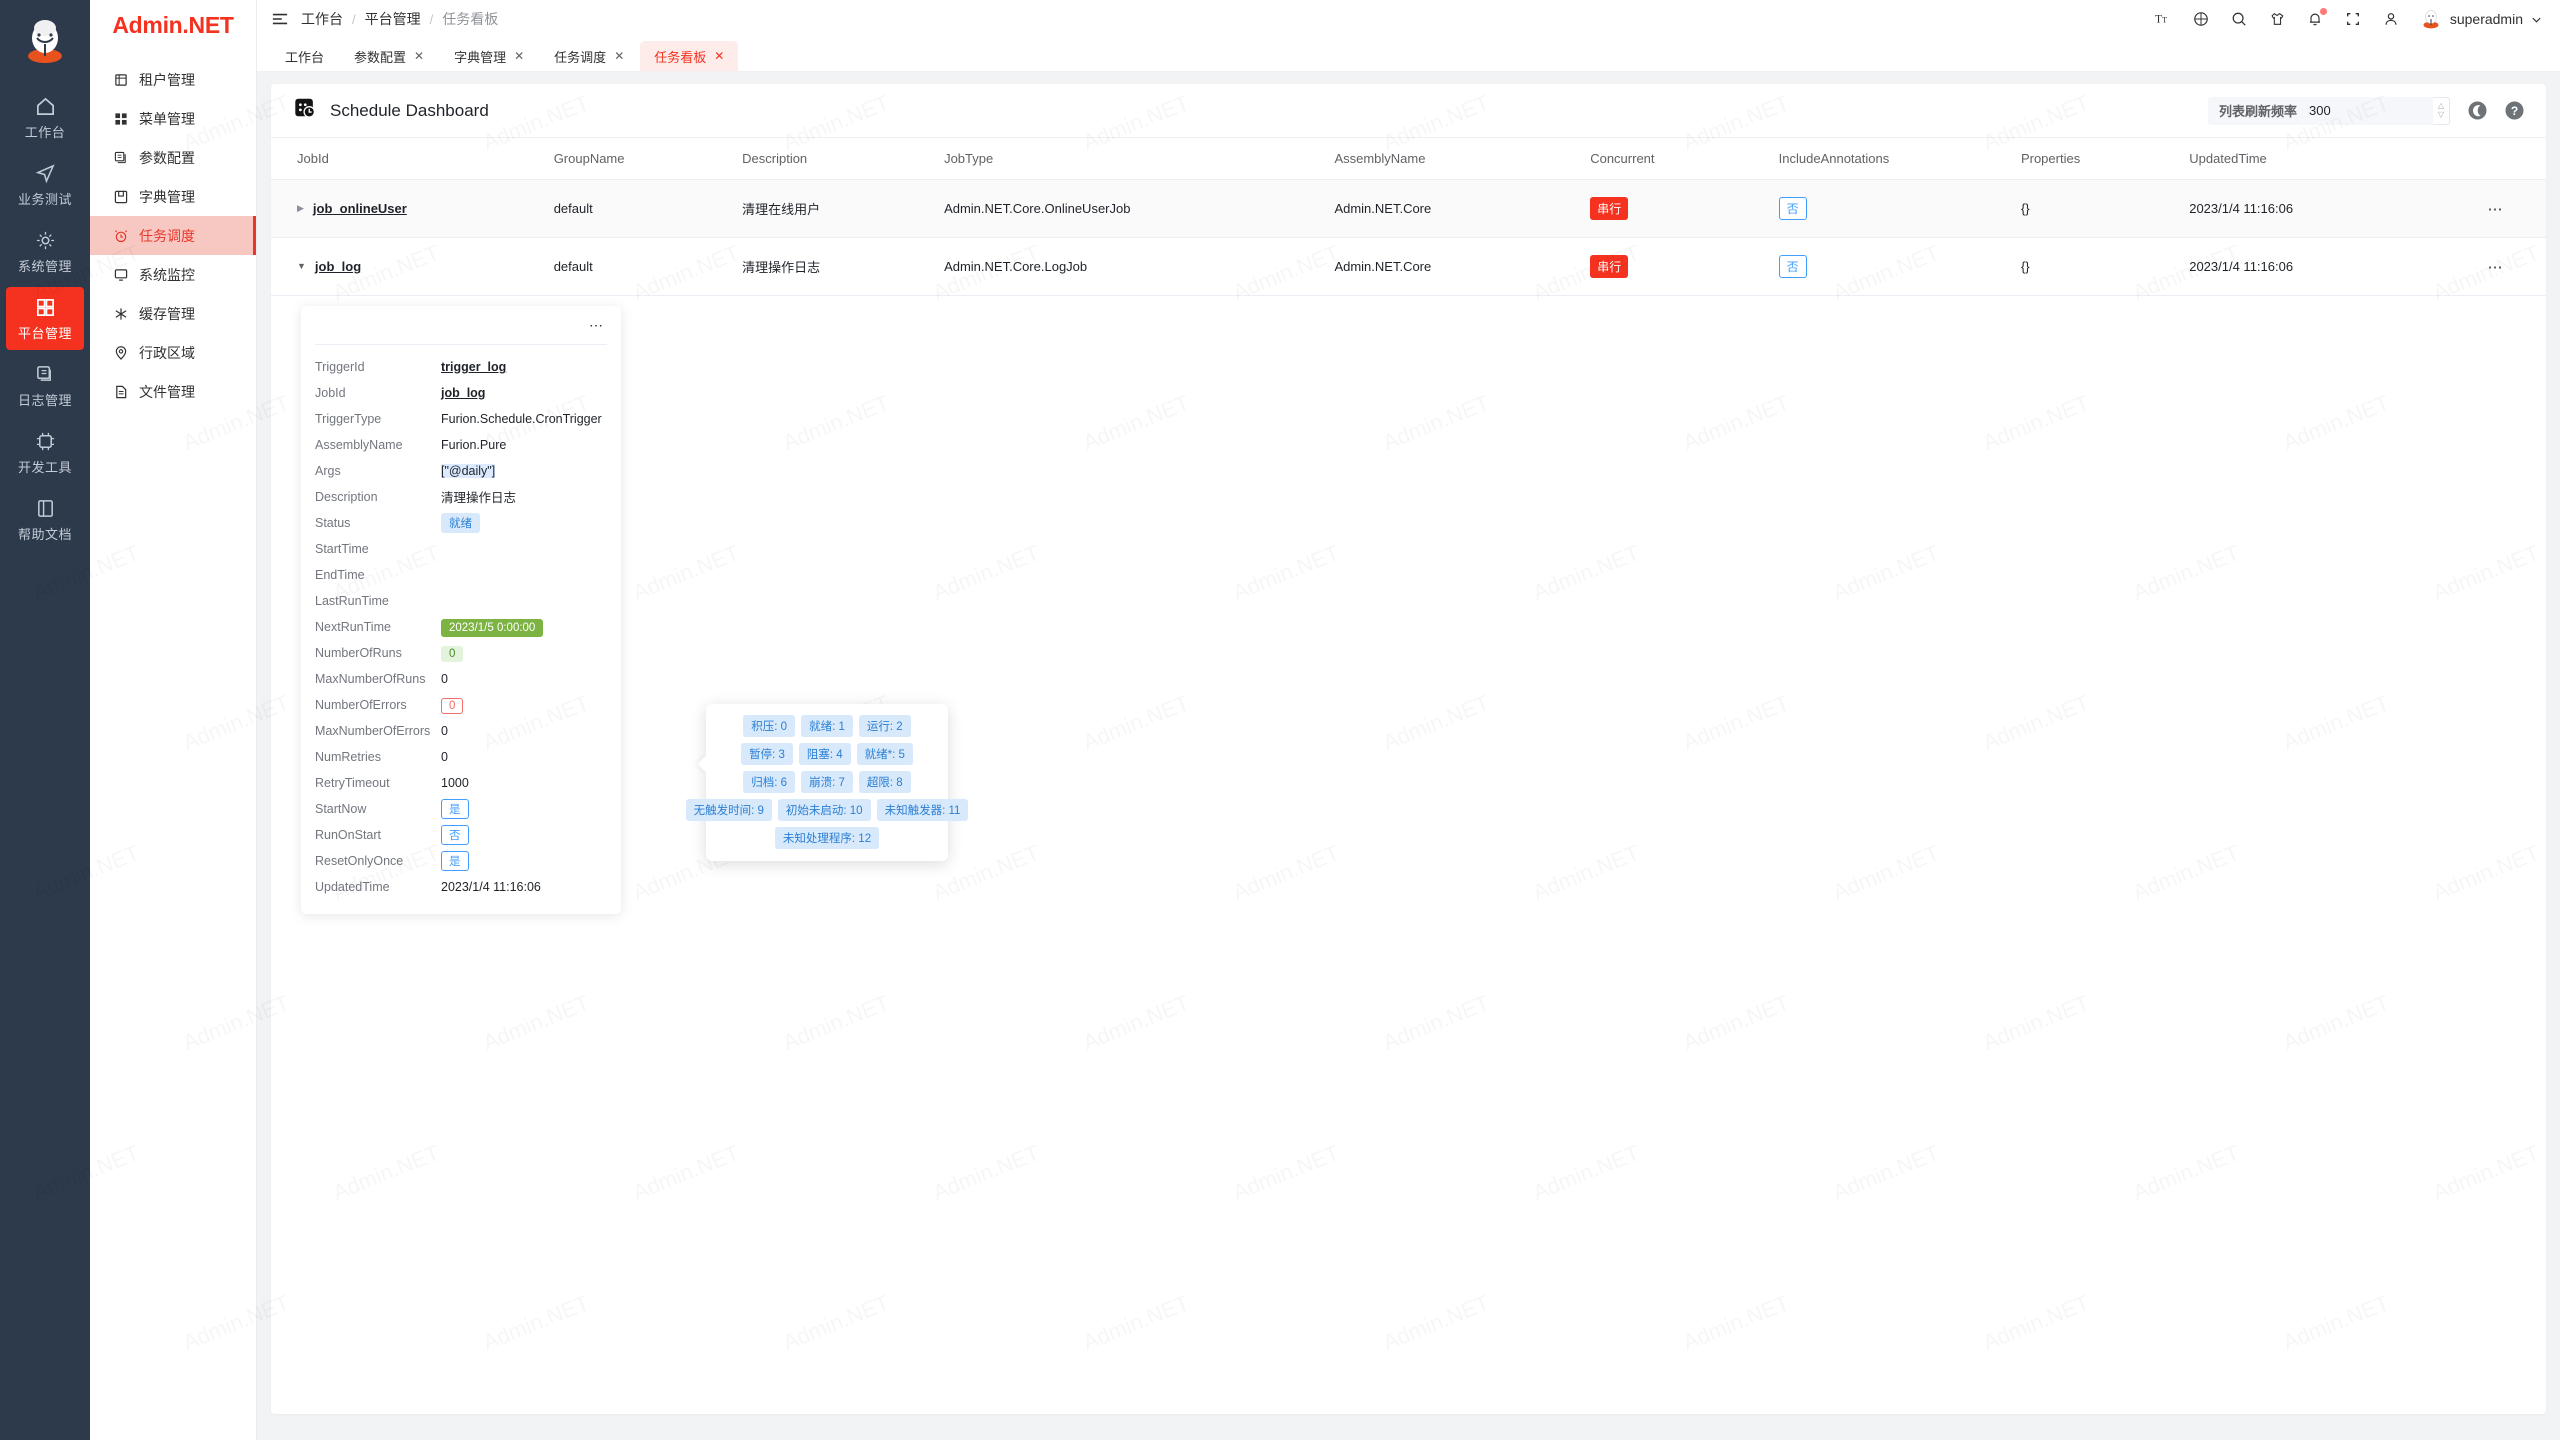 The width and height of the screenshot is (2560, 1440). Describe the element at coordinates (120, 391) in the screenshot. I see `file-text-icon` at that location.